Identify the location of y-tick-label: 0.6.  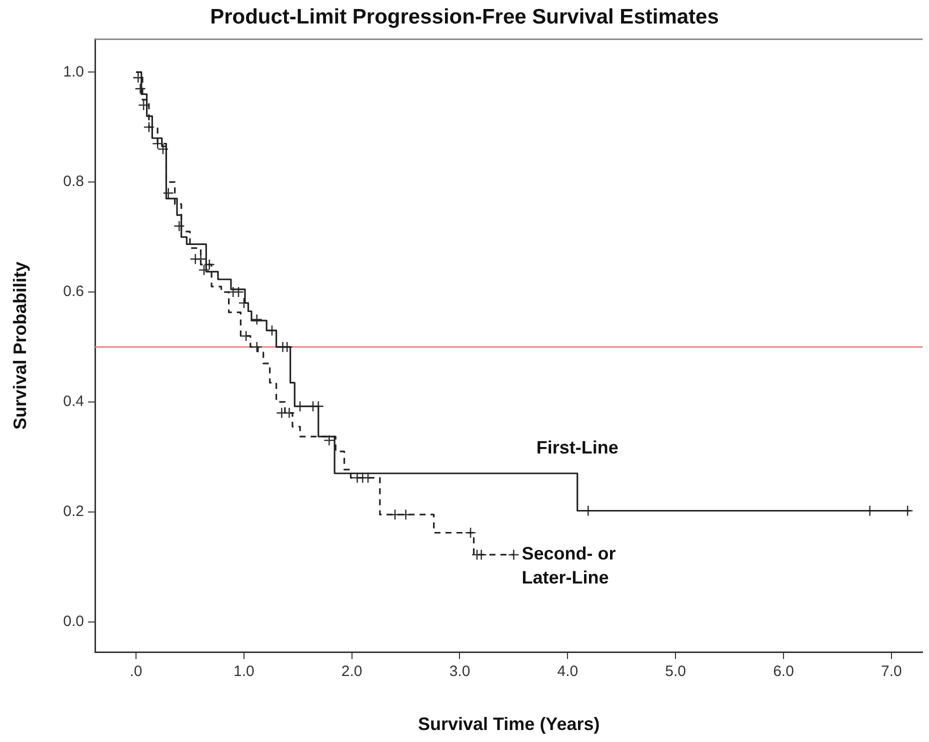
(73, 291).